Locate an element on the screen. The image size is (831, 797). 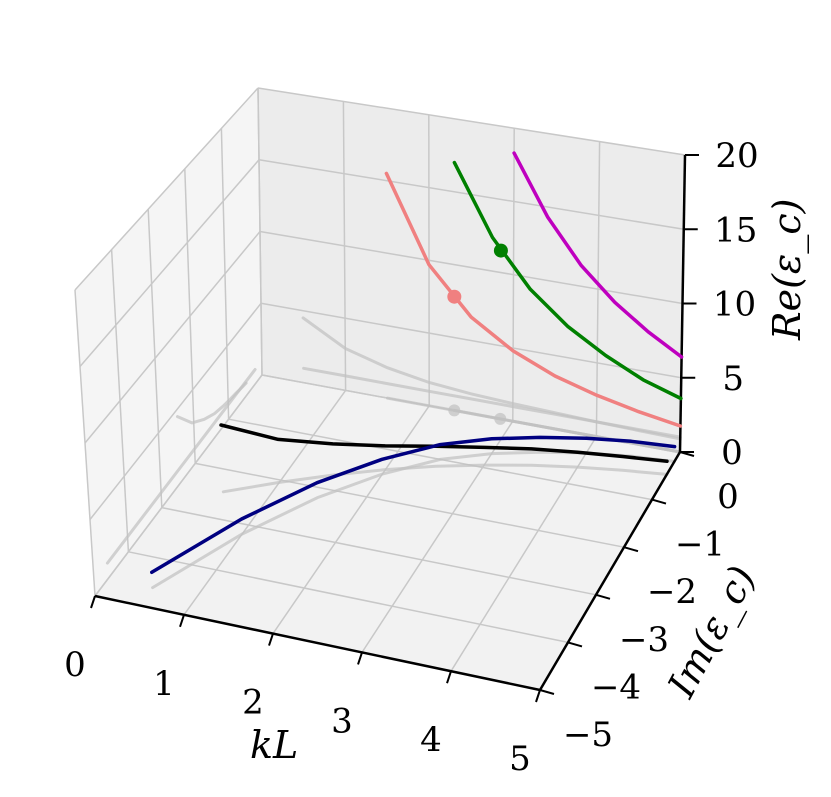
z-tick-label: 15 is located at coordinates (735, 230).